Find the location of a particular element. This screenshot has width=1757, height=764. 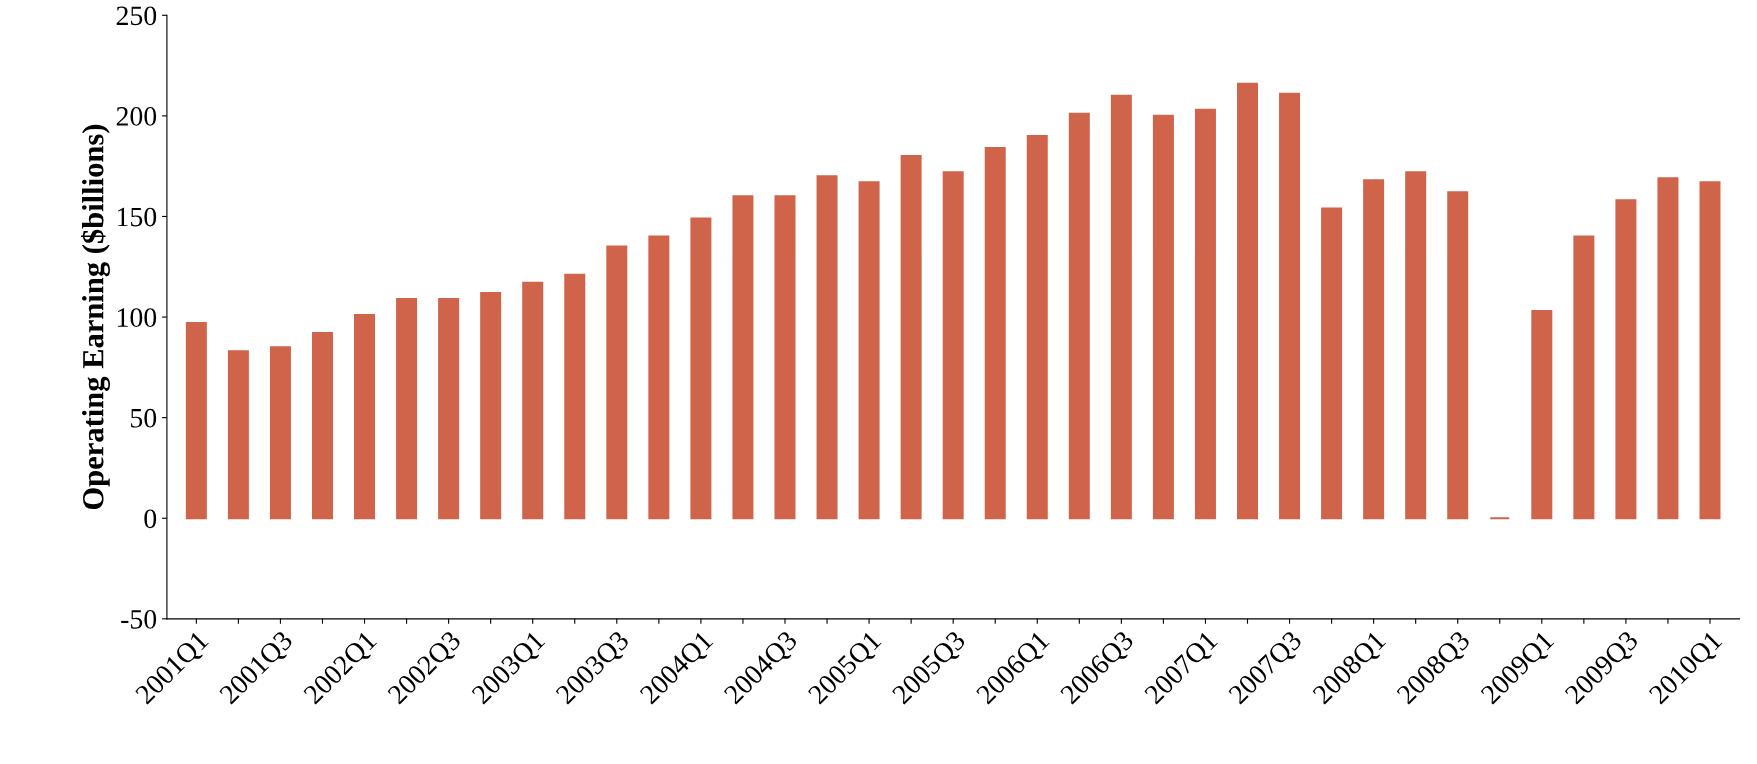

y-tick-label: 0 is located at coordinates (150, 519).